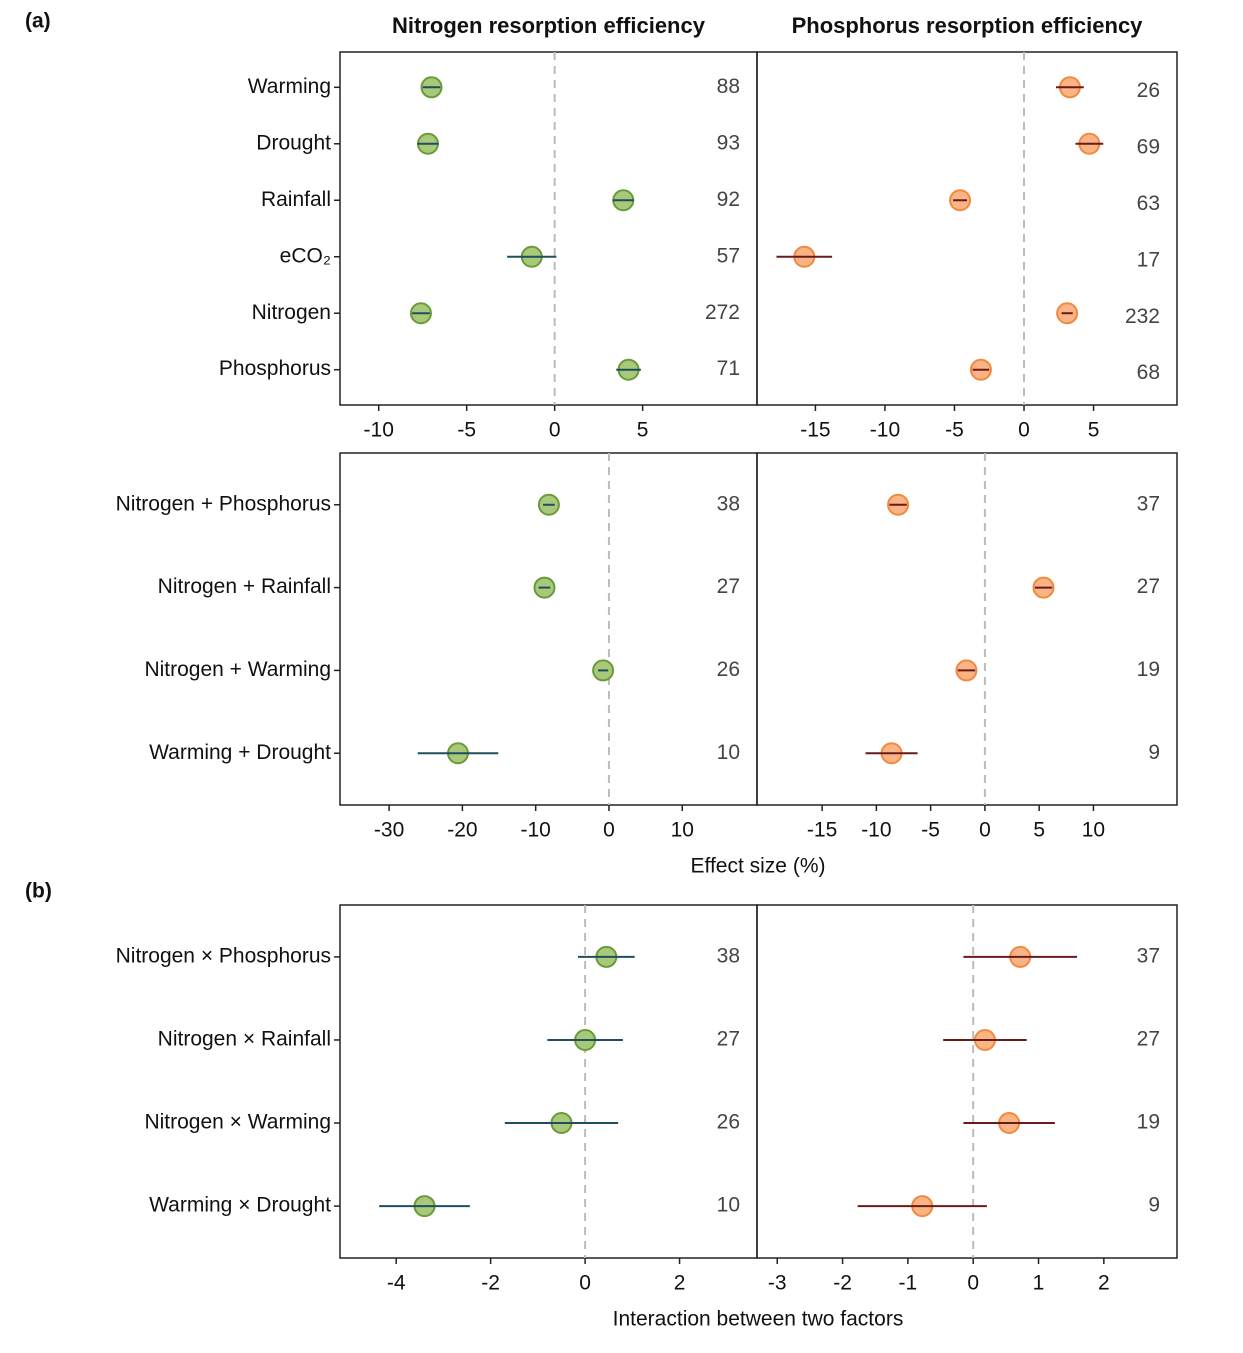 The height and width of the screenshot is (1353, 1243). Describe the element at coordinates (728, 142) in the screenshot. I see `count-label: 93` at that location.